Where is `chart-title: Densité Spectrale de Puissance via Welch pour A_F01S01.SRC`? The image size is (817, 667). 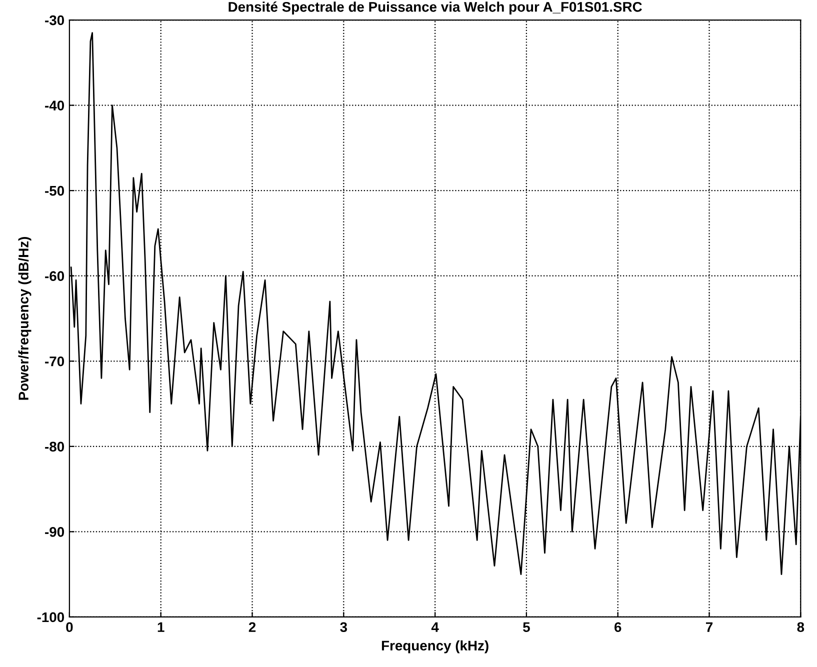
chart-title: Densité Spectrale de Puissance via Welch pour A_F01S01.SRC is located at coordinates (435, 8).